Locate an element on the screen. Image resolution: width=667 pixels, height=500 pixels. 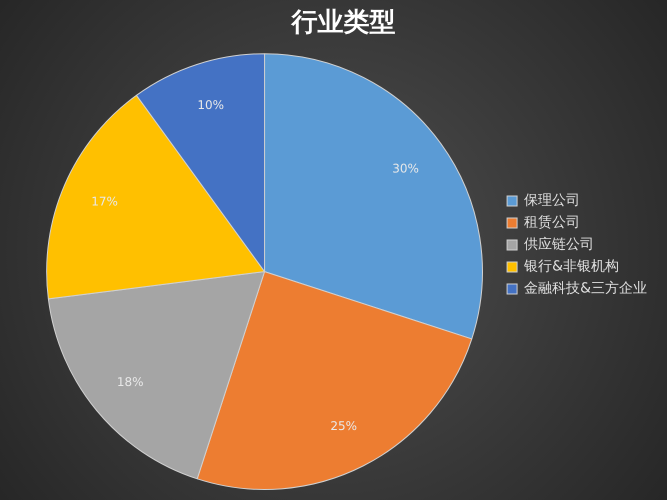
legend-label: 租赁公司 is located at coordinates (552, 222).